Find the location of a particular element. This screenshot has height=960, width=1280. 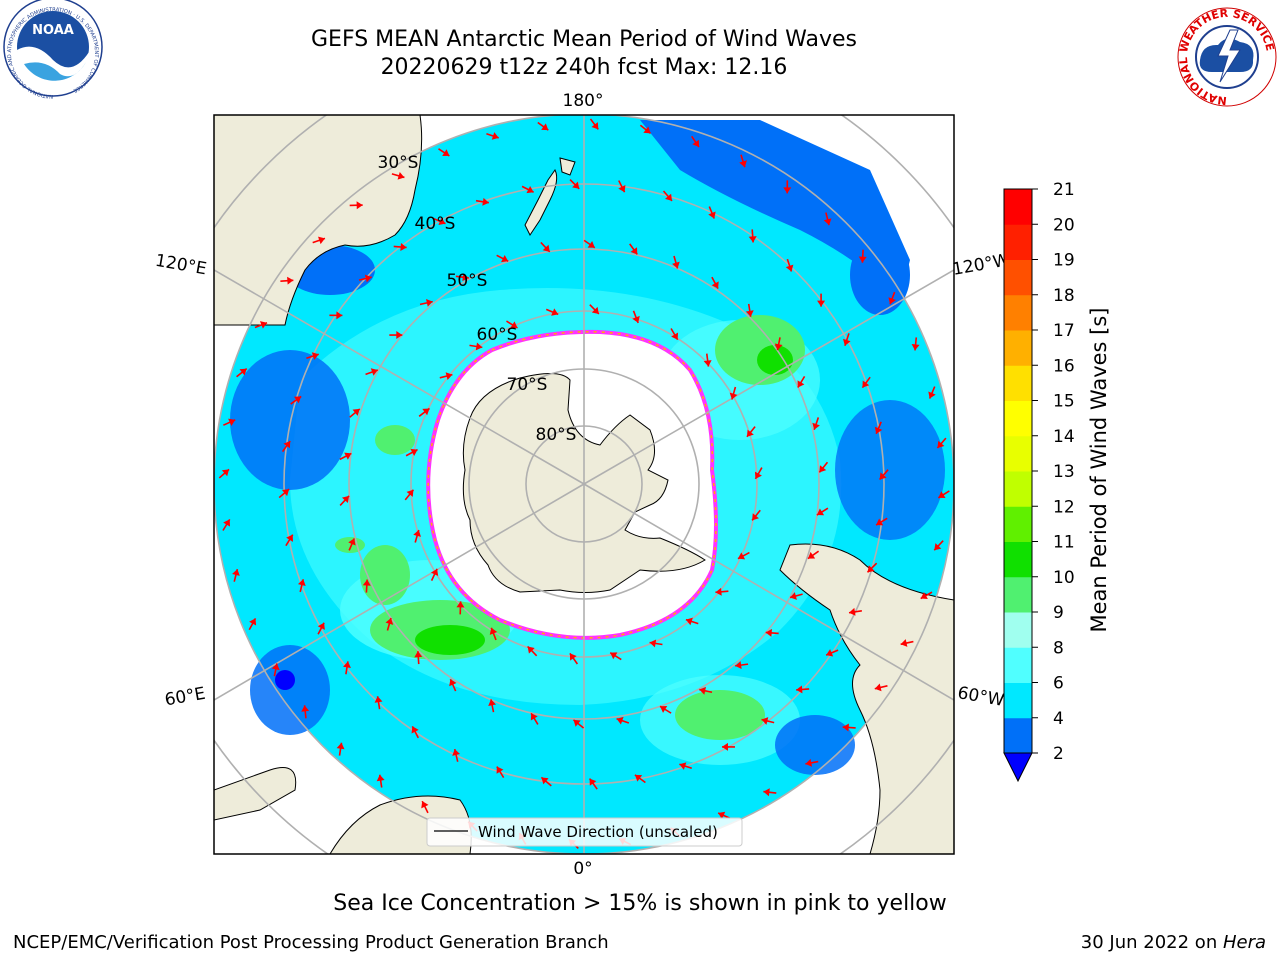

colorbar-tick-label: 13 is located at coordinates (1064, 472).